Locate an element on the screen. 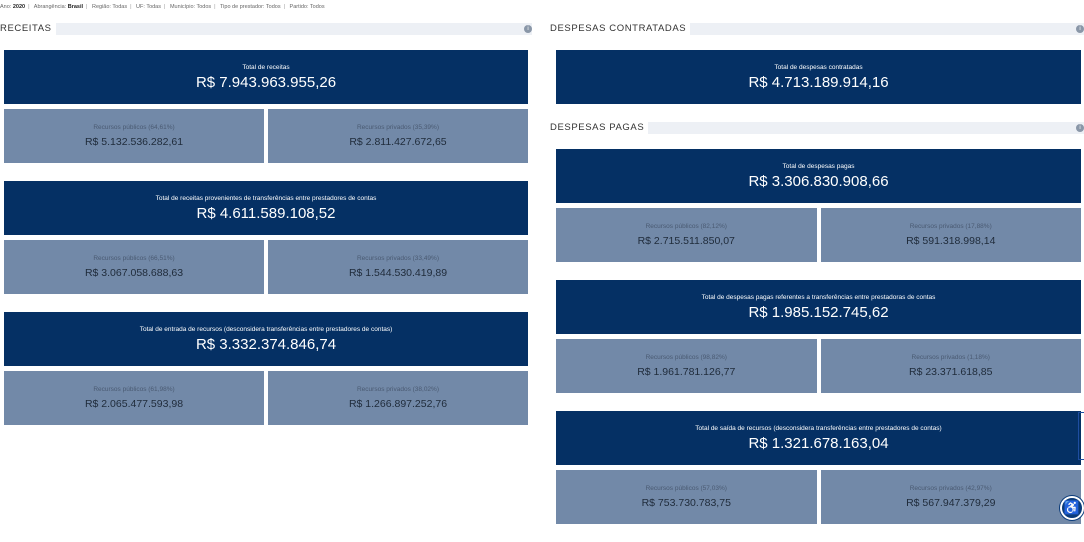 The height and width of the screenshot is (542, 1084). privado-value: R$ 2.811.427.672,65 is located at coordinates (398, 142).